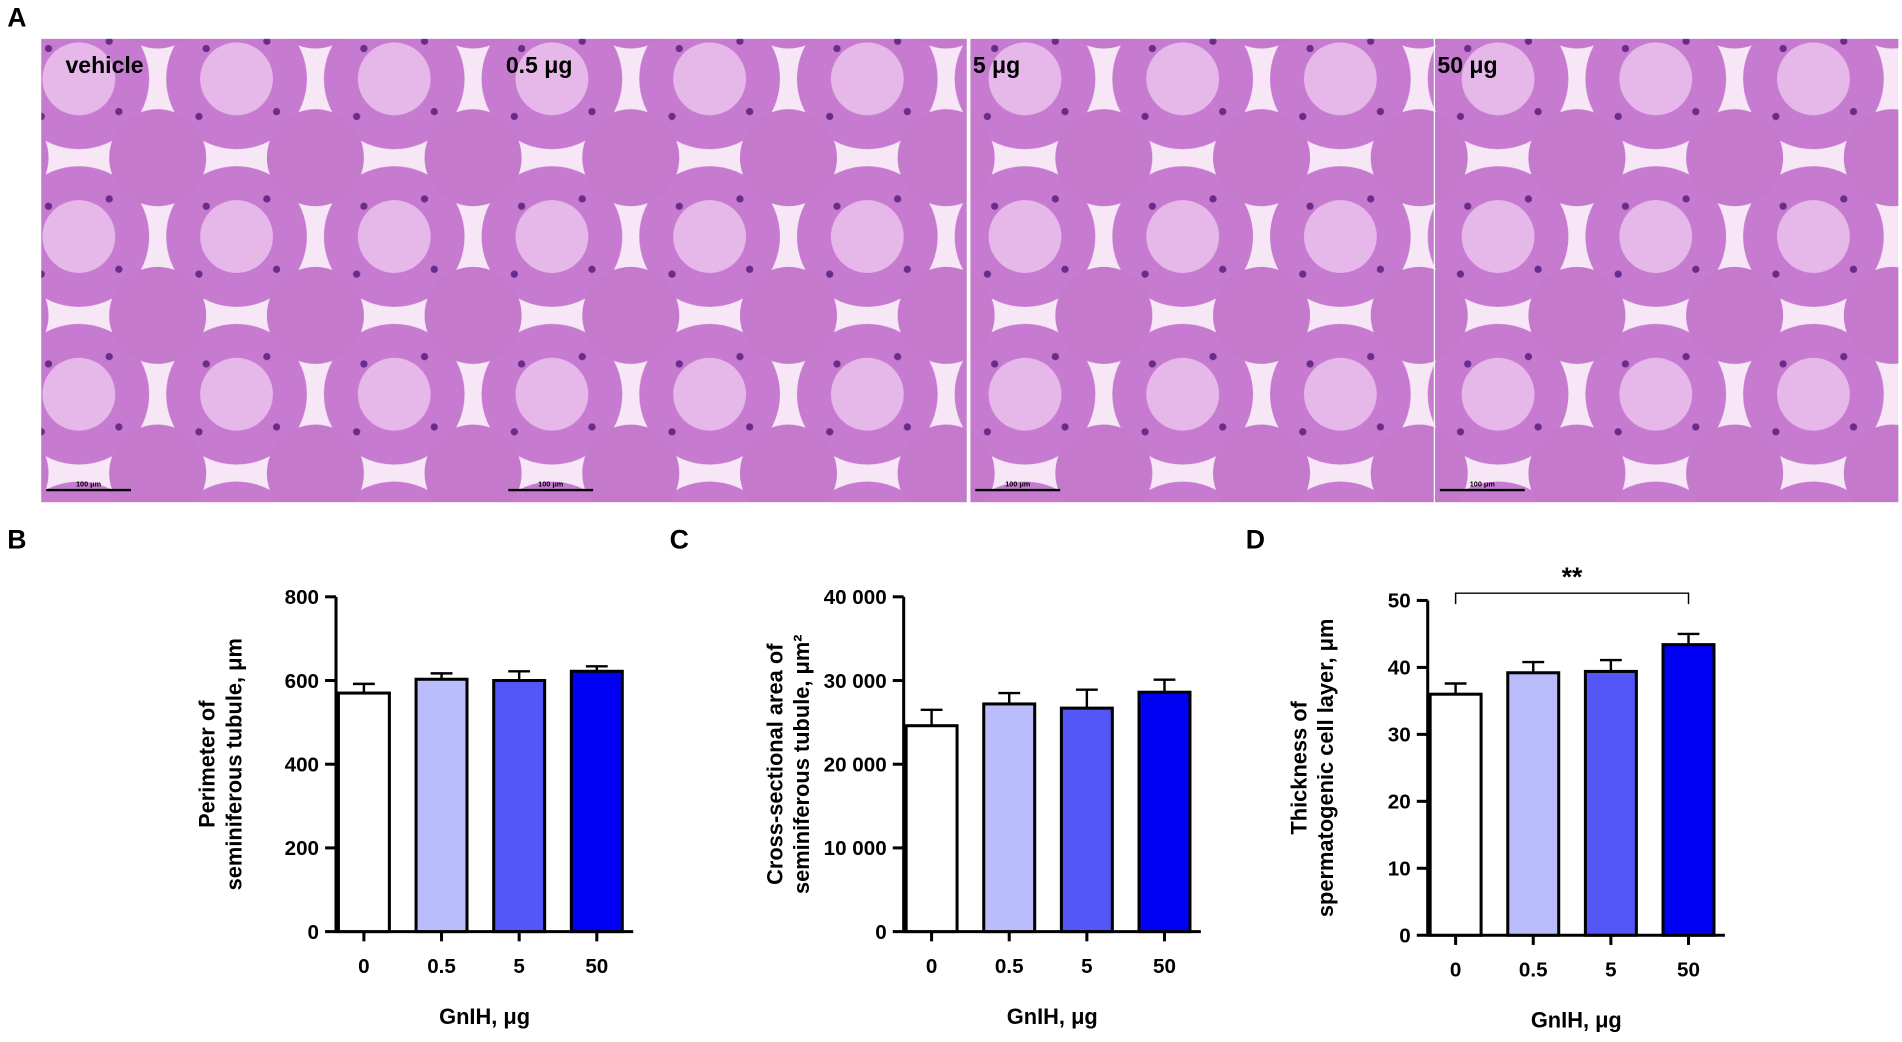  I want to click on image-label: 0.5 μg, so click(539, 65).